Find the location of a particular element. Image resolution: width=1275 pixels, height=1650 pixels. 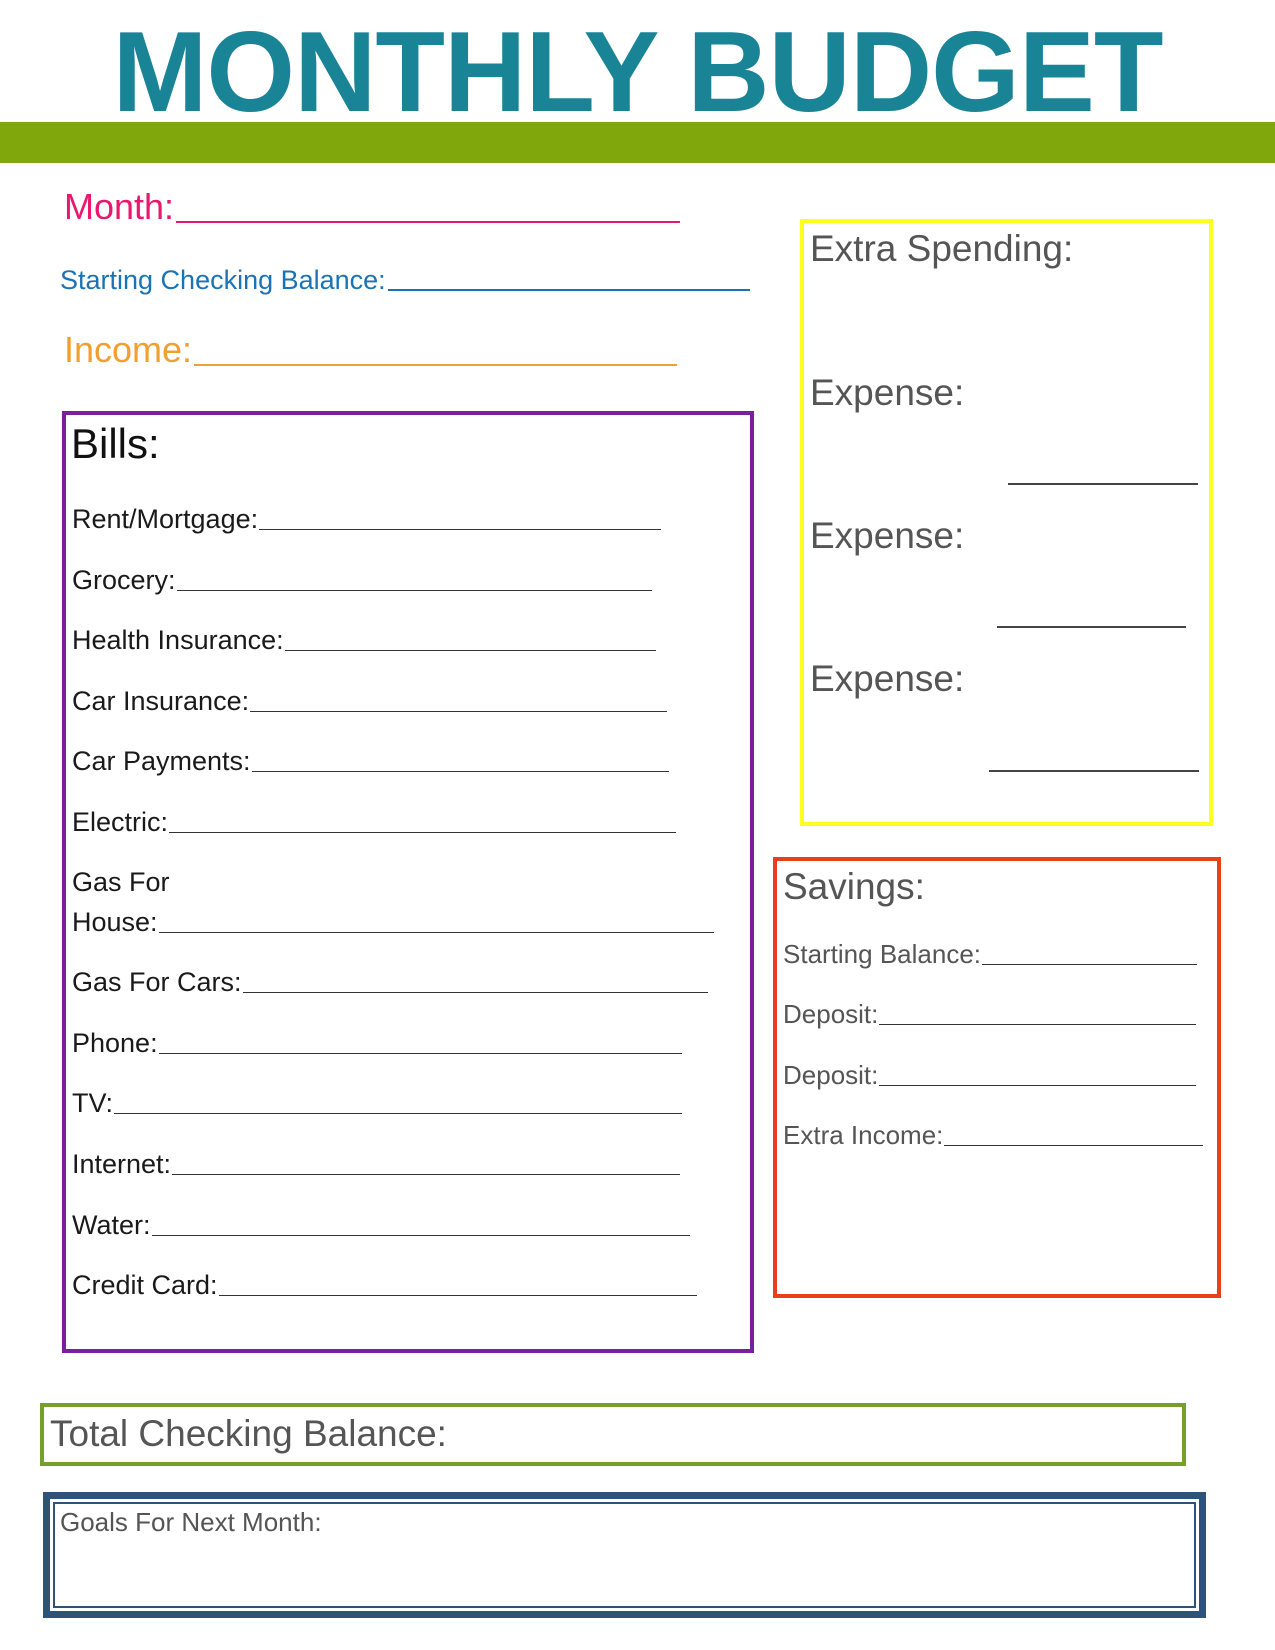

bill-label: Car Payments: is located at coordinates (161, 761).